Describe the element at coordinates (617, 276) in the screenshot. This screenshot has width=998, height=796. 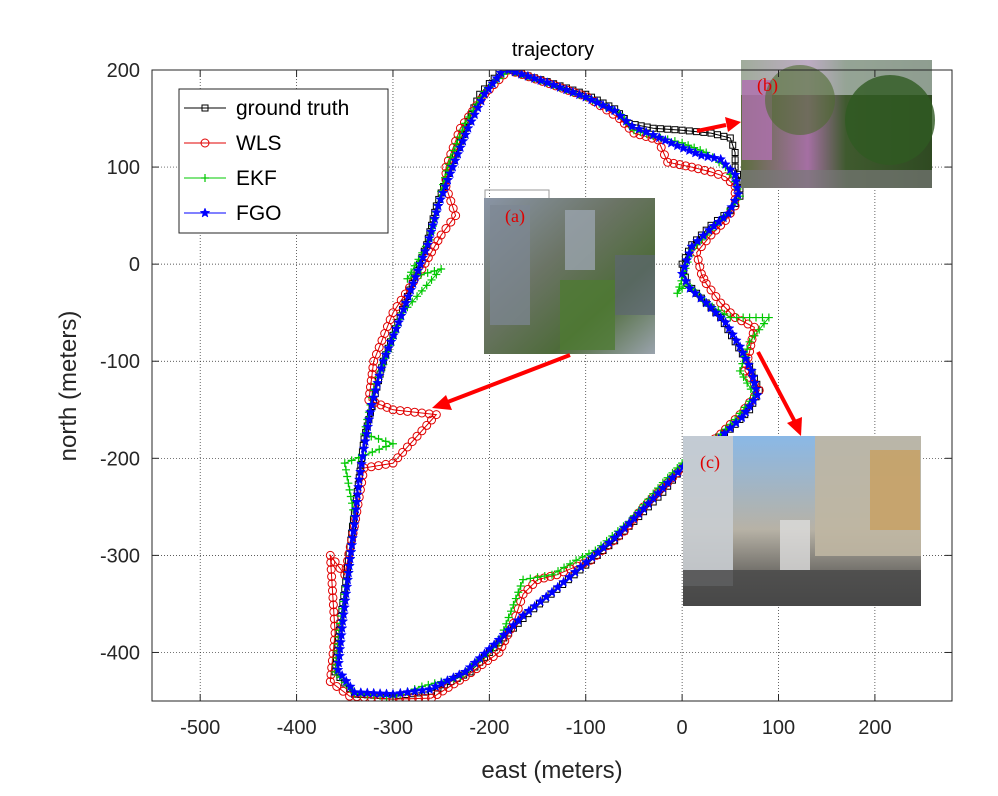
I see `annotation-arrows` at that location.